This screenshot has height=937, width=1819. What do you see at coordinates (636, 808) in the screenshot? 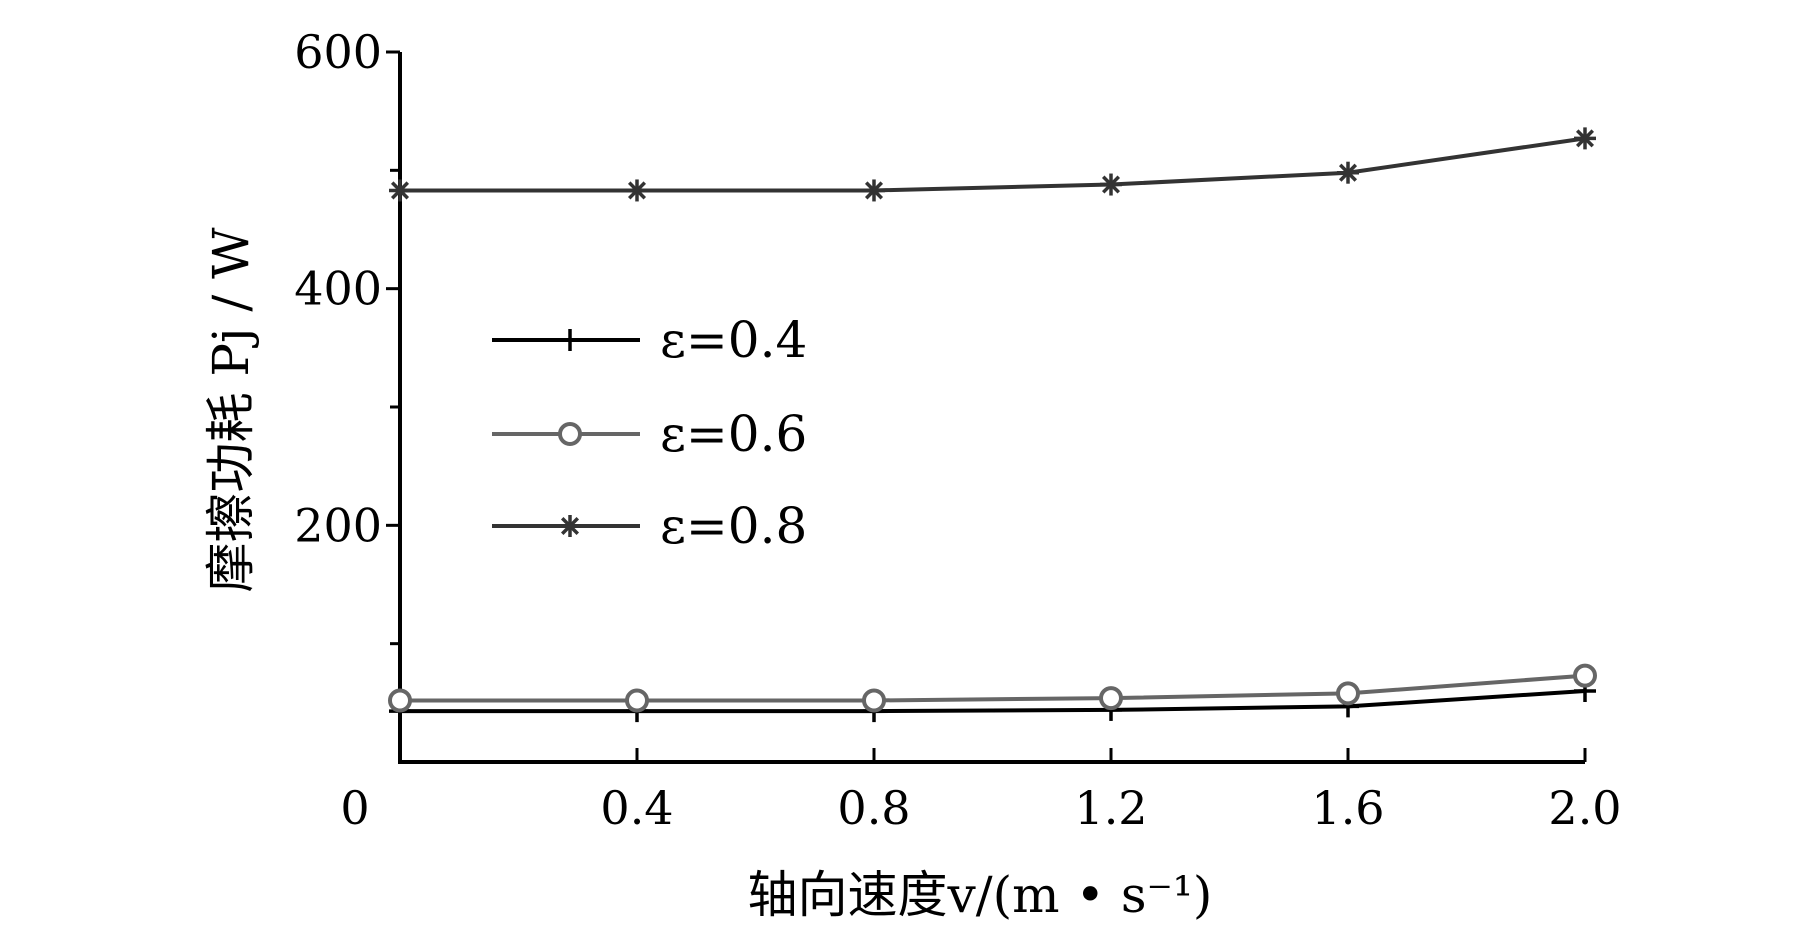
I see `x-tick-label: 0.4` at bounding box center [636, 808].